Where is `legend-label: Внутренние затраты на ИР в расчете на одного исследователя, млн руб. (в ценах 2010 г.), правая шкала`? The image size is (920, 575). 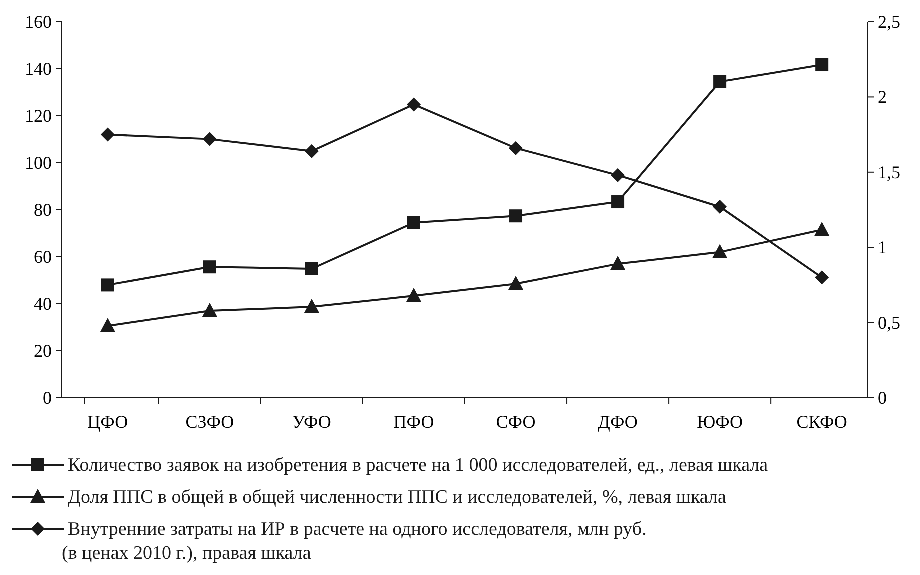 legend-label: Внутренние затраты на ИР в расчете на одного исследователя, млн руб. (в ценах 2010 г.), правая шкала is located at coordinates (354, 541).